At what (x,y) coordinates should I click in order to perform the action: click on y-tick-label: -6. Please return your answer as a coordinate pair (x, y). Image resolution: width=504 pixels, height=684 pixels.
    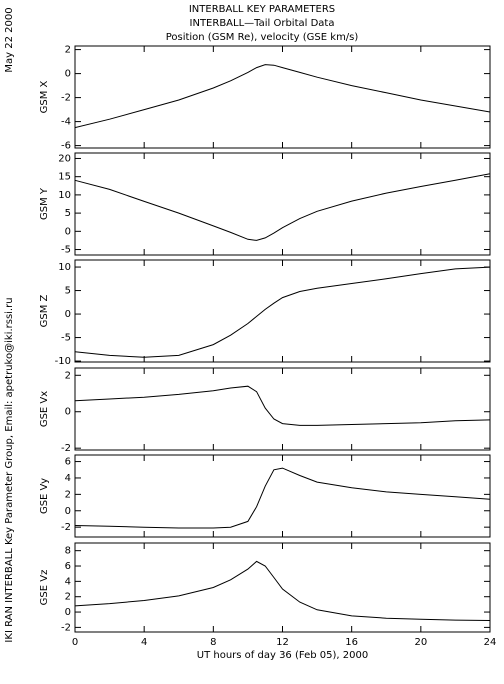
    Looking at the image, I should click on (66, 146).